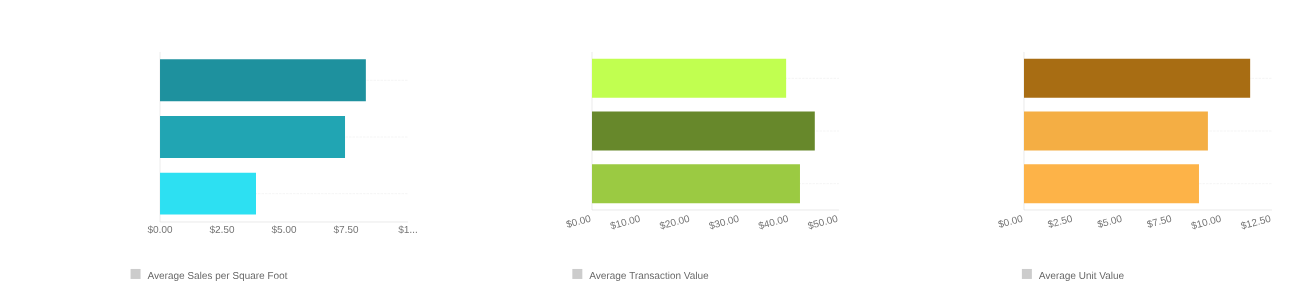 The width and height of the screenshot is (1291, 299). Describe the element at coordinates (822, 222) in the screenshot. I see `x-tick-label: $50.00` at that location.